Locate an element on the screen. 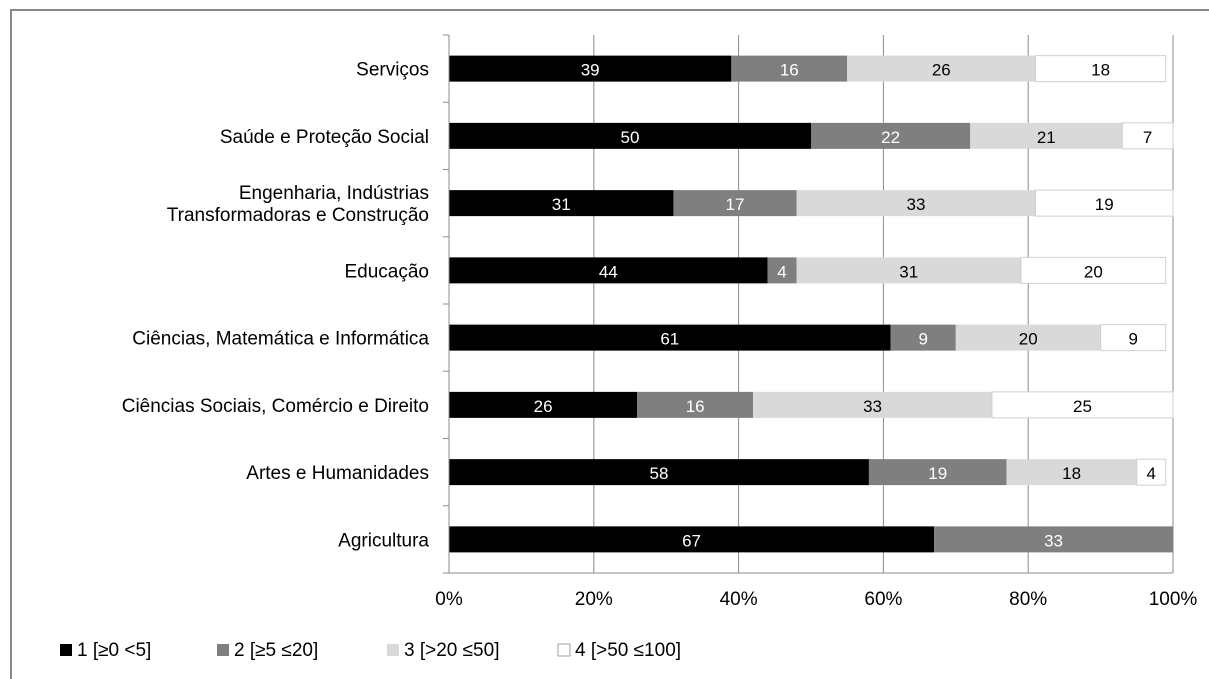 Image resolution: width=1209 pixels, height=679 pixels. x-tick-label: 40% is located at coordinates (739, 599).